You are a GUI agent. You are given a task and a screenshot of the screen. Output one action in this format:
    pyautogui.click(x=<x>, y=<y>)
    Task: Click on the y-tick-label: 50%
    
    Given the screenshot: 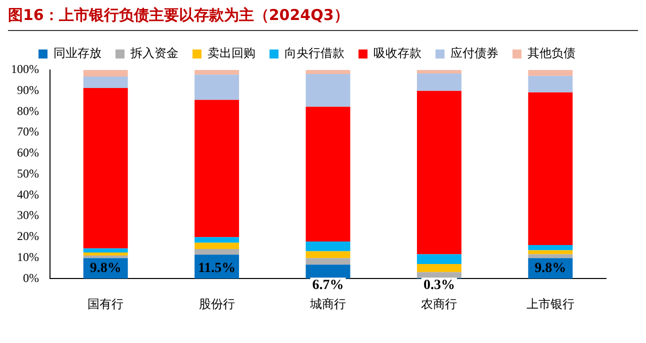 What is the action you would take?
    pyautogui.click(x=27, y=173)
    